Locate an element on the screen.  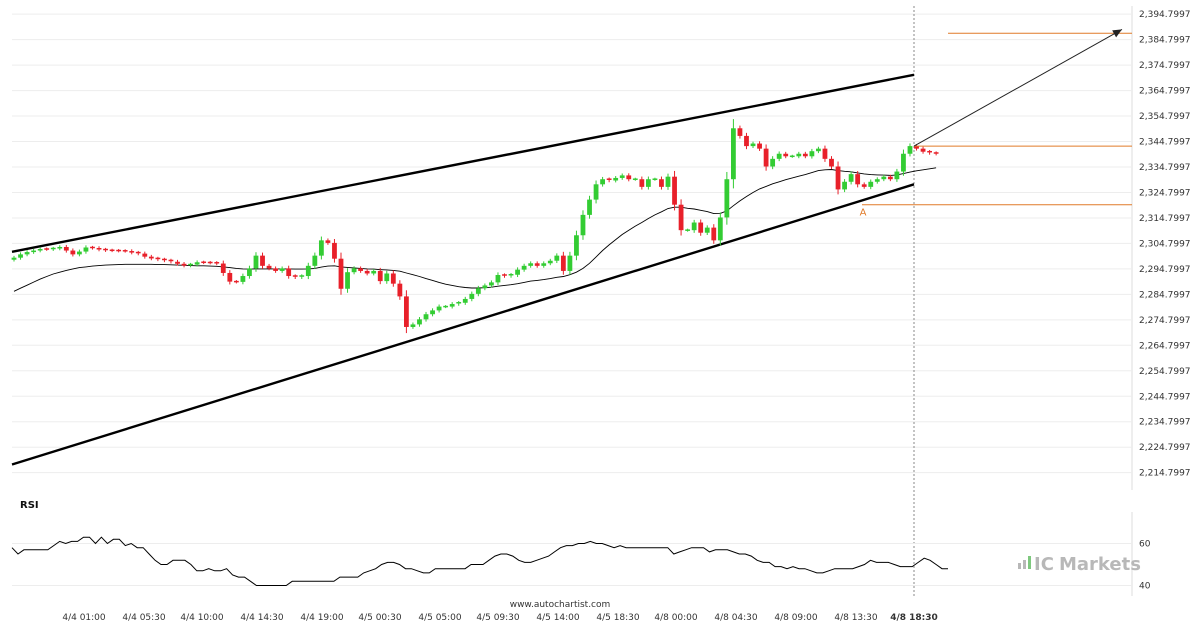
y-tick-label: 2,394.7997 is located at coordinates (1165, 15).